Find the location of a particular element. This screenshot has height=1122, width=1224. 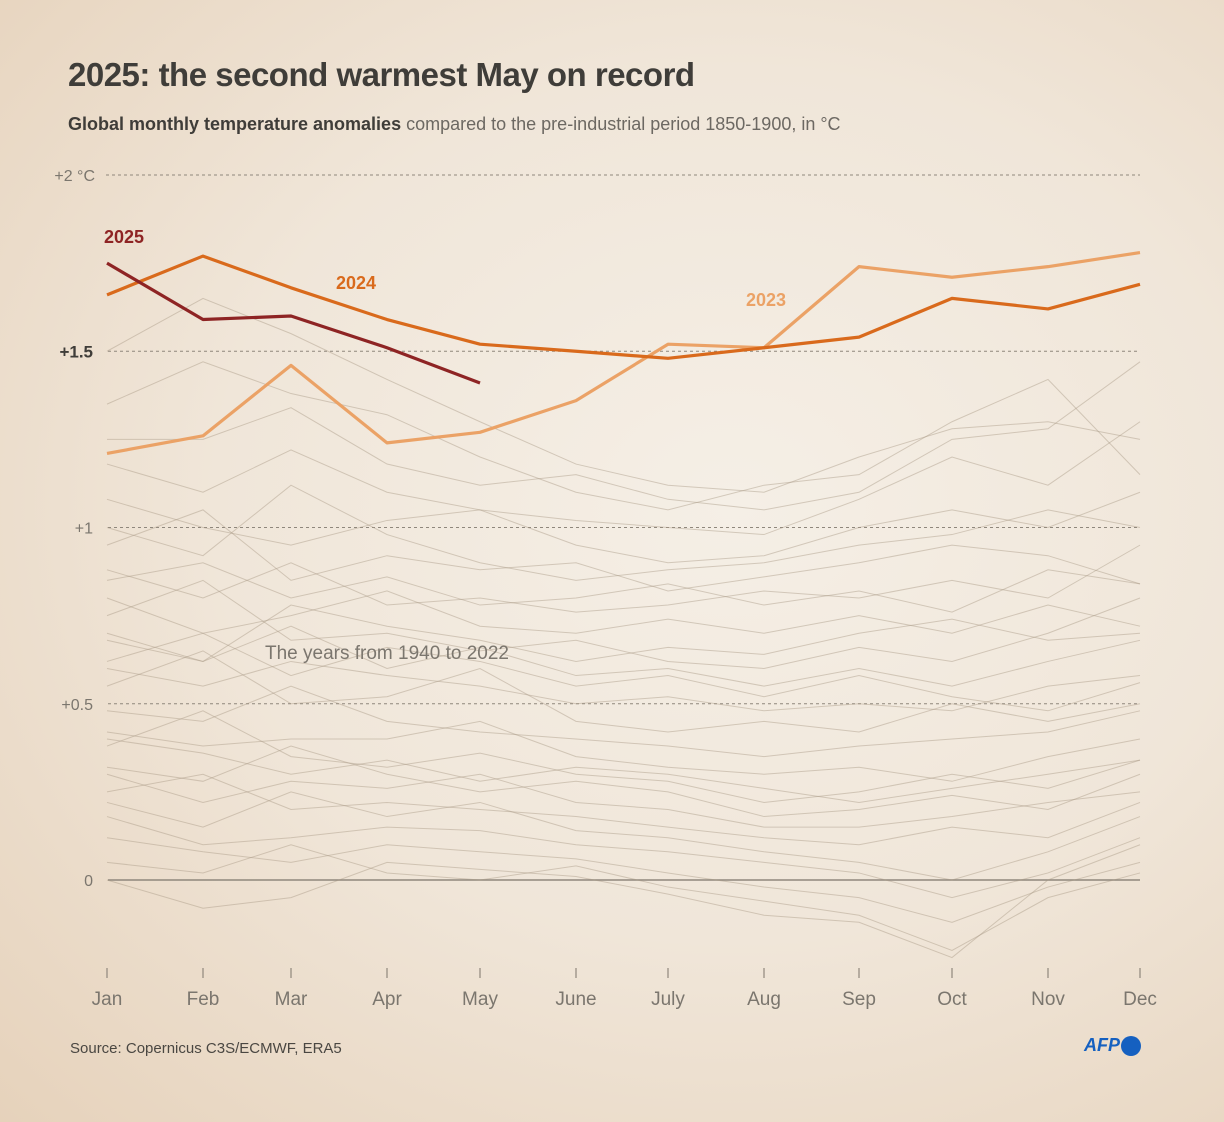

x-tick-label: Apr is located at coordinates (387, 999).